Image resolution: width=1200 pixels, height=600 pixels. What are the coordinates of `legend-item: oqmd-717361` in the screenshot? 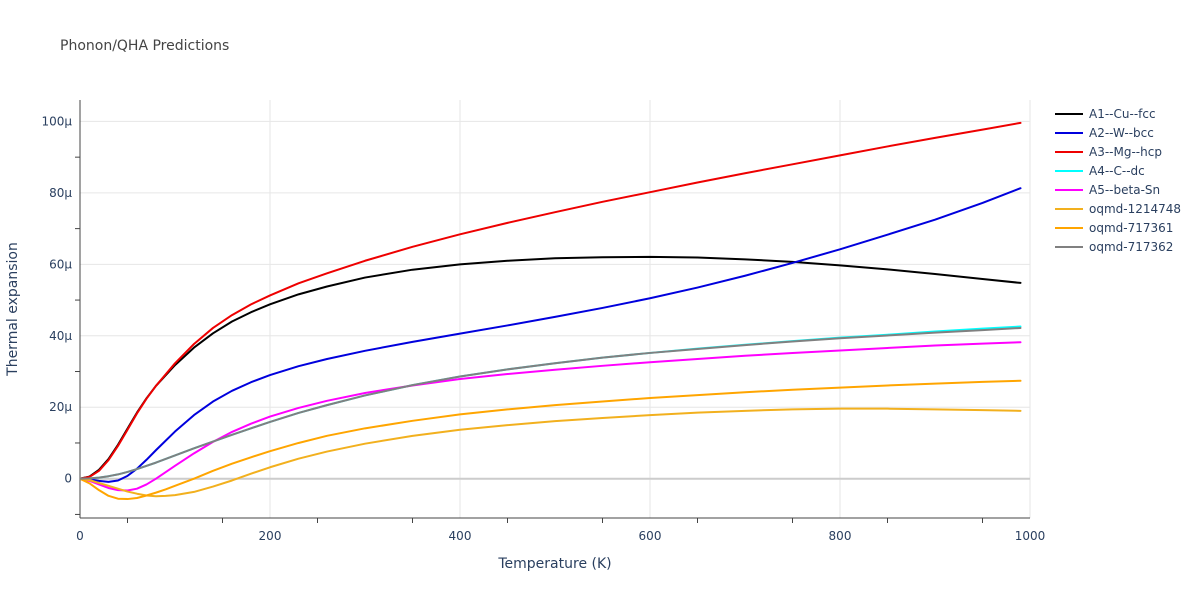 It's located at (1114, 228).